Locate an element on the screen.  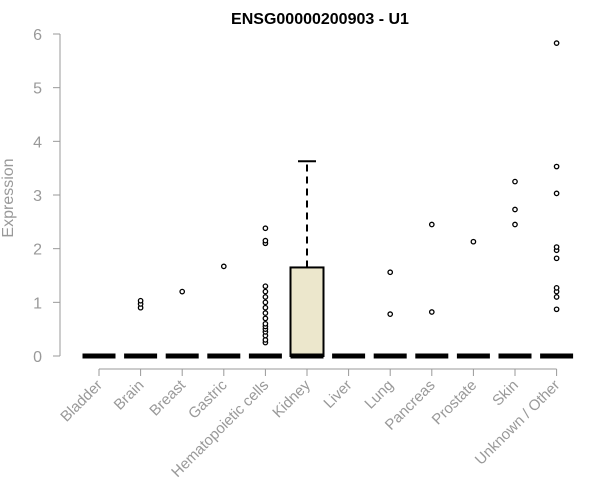
box-pancreas is located at coordinates (432, 290).